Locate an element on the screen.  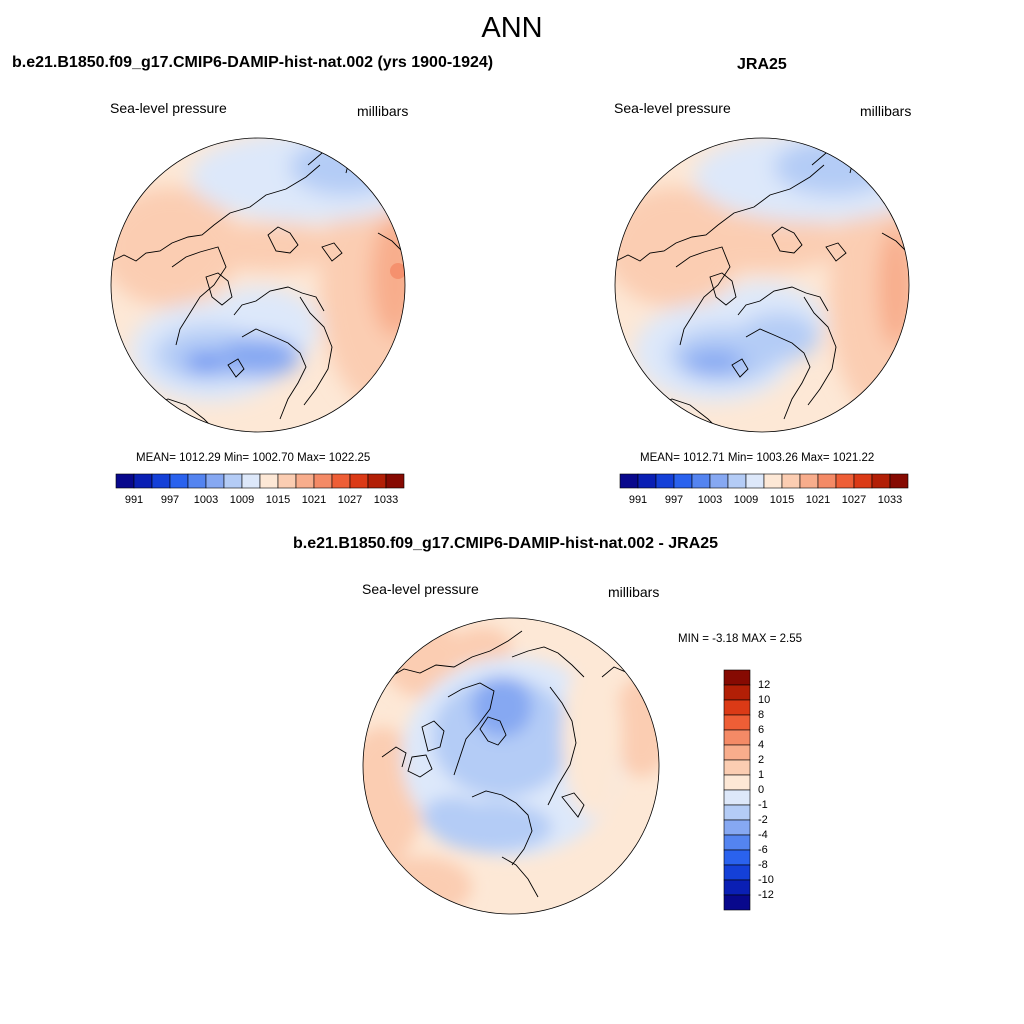
panel-right-title: JRA25 is located at coordinates (762, 64).